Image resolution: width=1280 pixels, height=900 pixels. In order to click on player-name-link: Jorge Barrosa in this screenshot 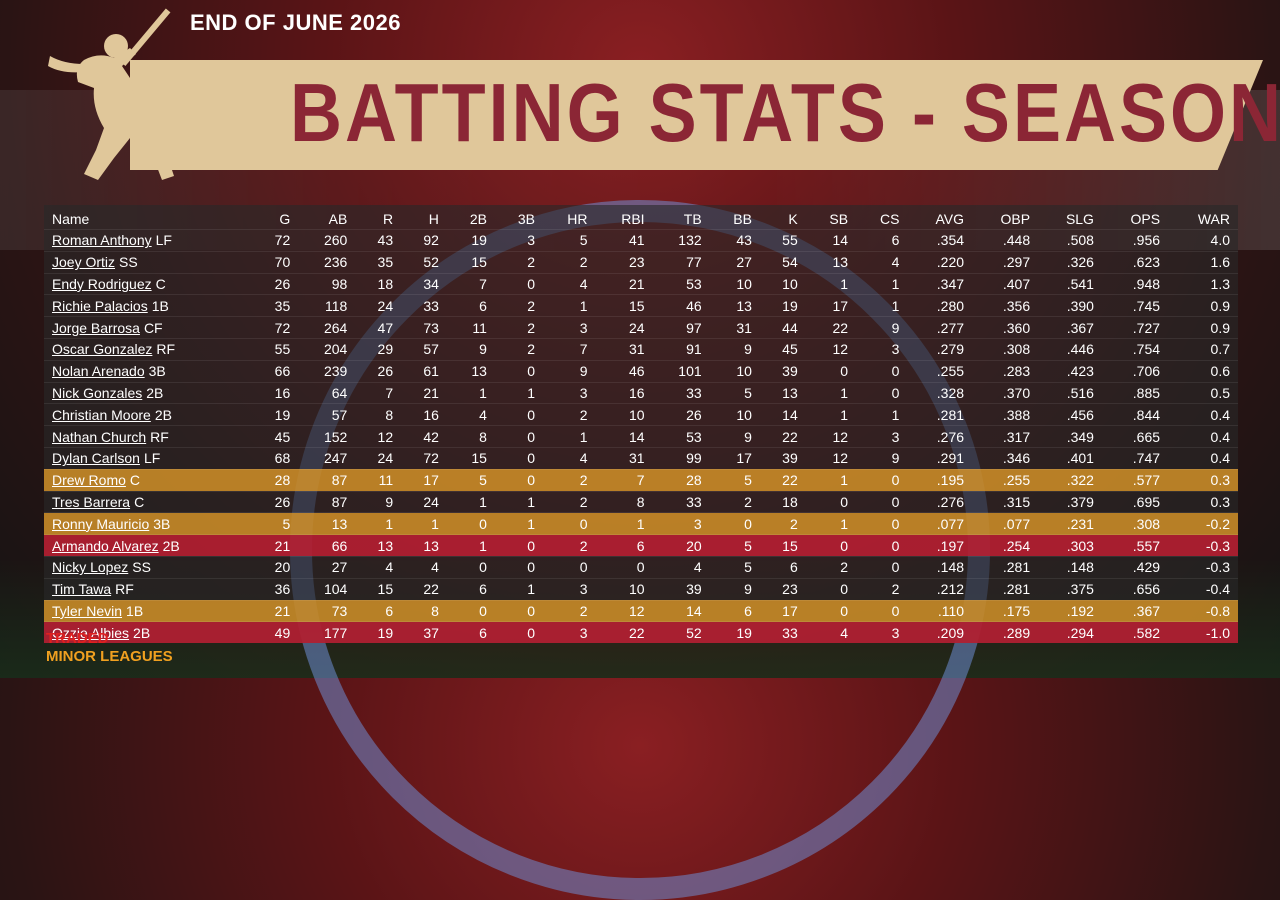, I will do `click(96, 327)`.